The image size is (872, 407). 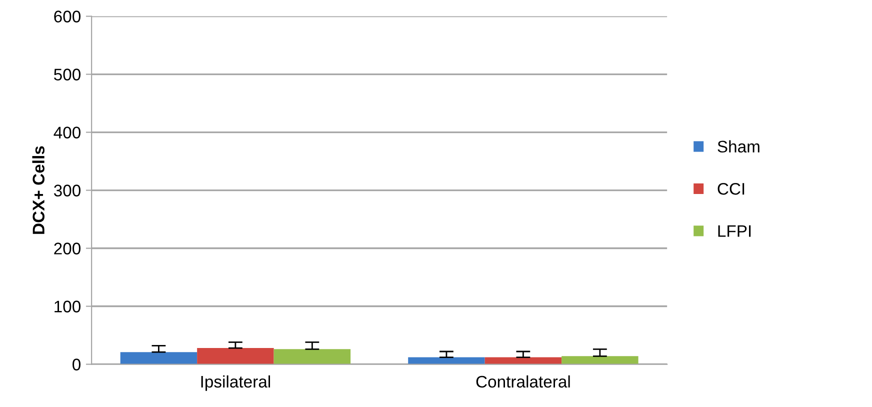 What do you see at coordinates (731, 188) in the screenshot?
I see `legend-label: CCI` at bounding box center [731, 188].